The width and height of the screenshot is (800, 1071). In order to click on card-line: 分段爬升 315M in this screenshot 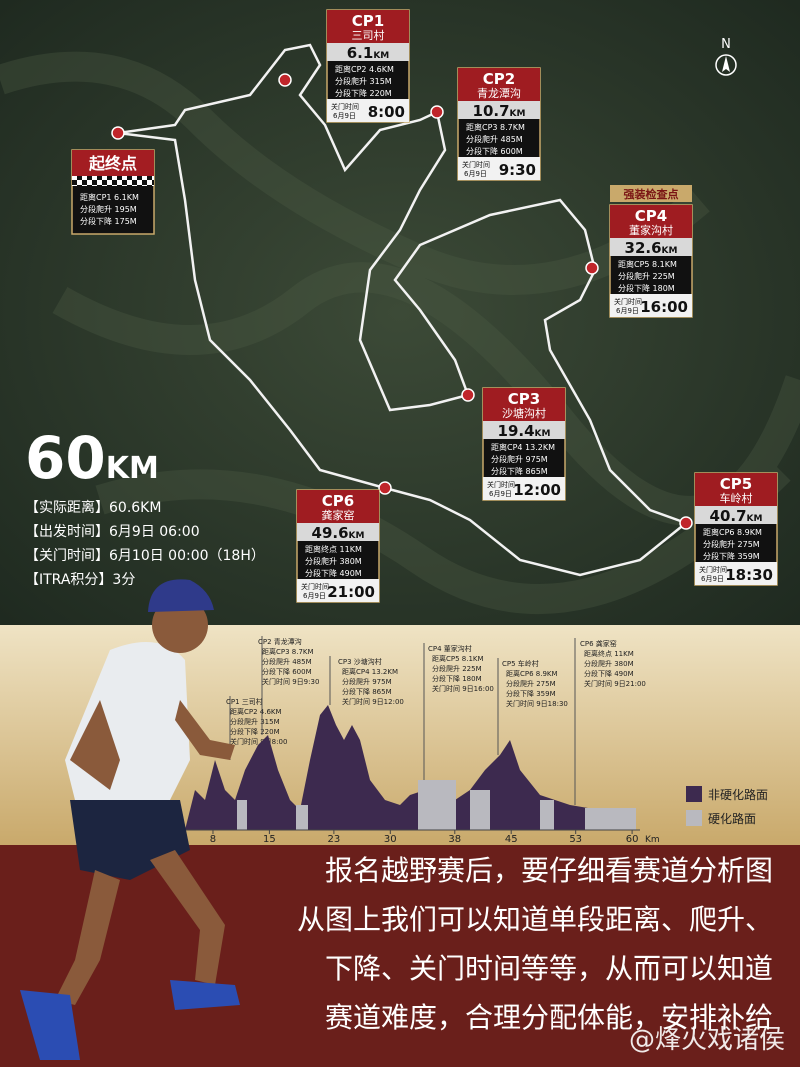, I will do `click(363, 81)`.